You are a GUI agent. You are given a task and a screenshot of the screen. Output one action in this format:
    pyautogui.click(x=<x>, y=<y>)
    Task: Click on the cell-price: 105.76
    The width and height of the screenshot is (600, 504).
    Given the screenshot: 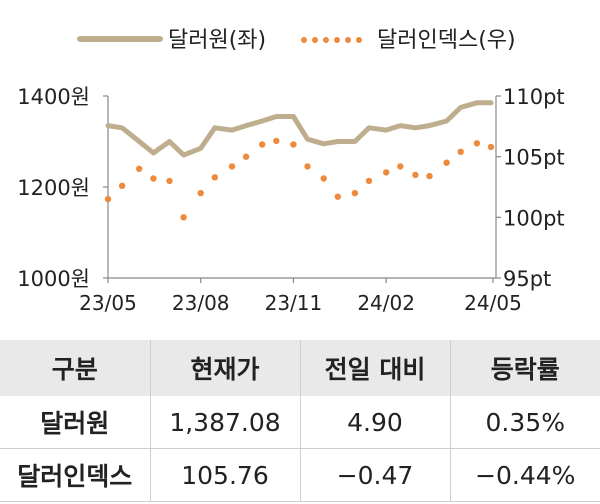 What is the action you would take?
    pyautogui.click(x=224, y=475)
    